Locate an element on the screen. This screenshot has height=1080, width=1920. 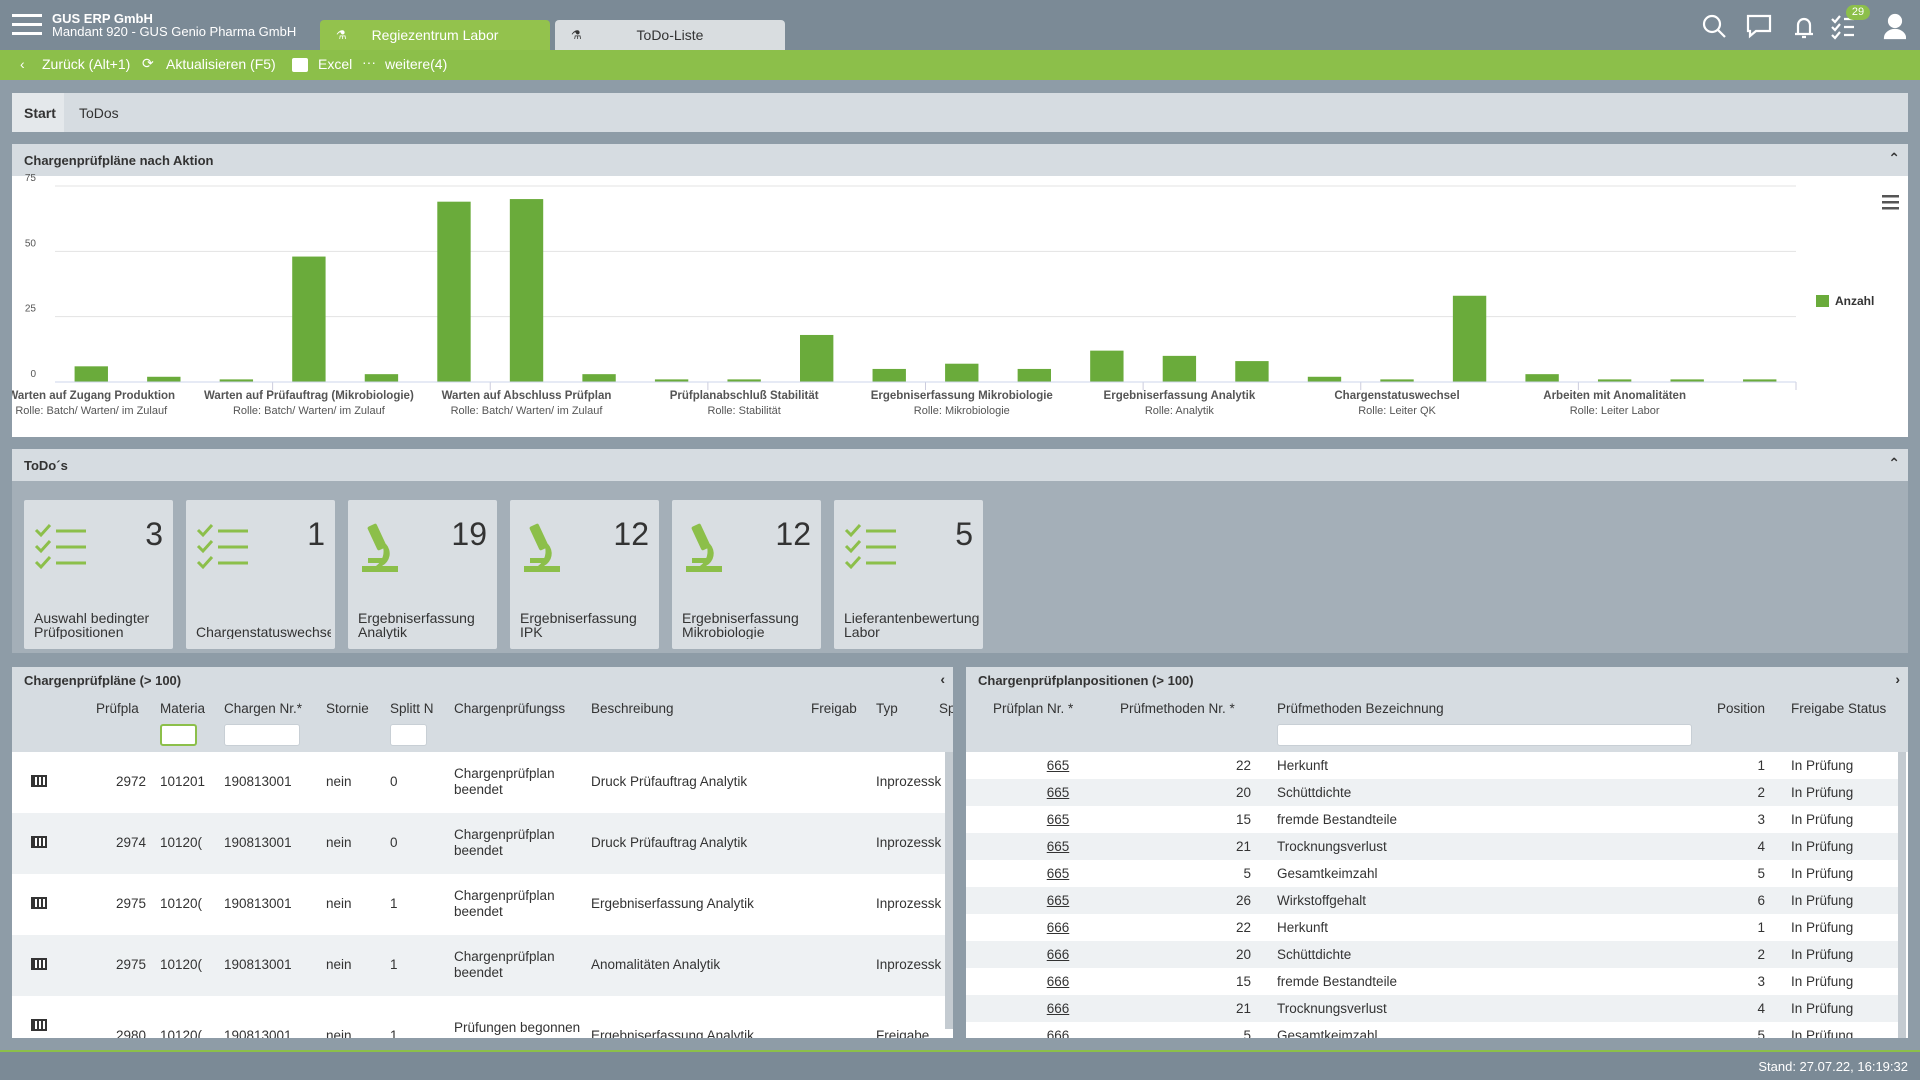
column-header: Chargenprüfungss is located at coordinates (520, 708).